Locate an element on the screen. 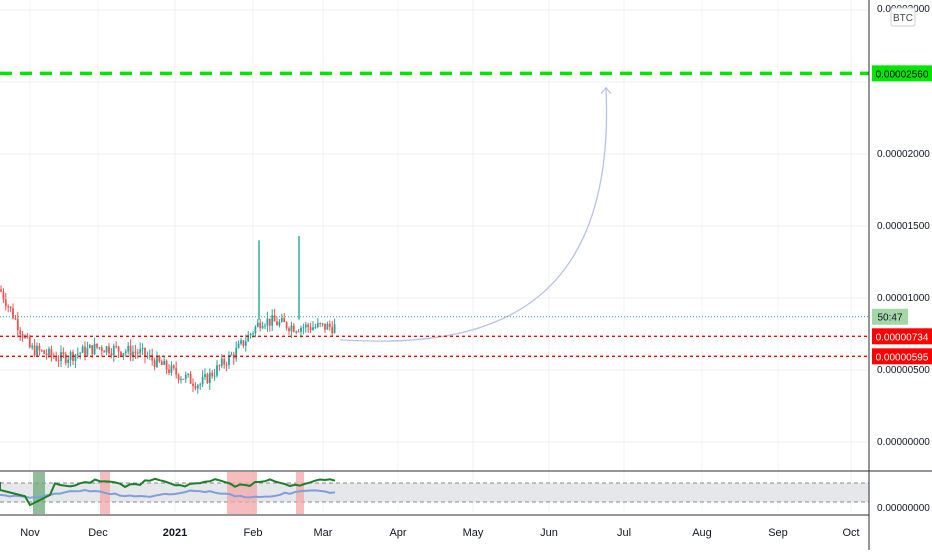 The width and height of the screenshot is (932, 555). level-badge-text-resistance: 0.00000734 is located at coordinates (902, 337).